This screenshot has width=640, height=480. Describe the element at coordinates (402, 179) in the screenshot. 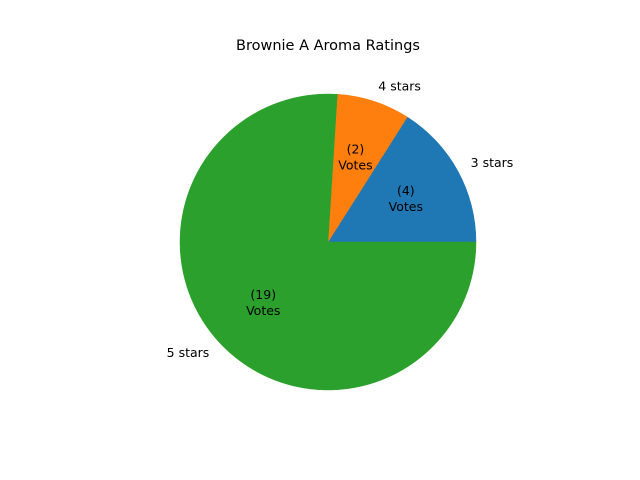

I see `pie-slice-3-stars` at that location.